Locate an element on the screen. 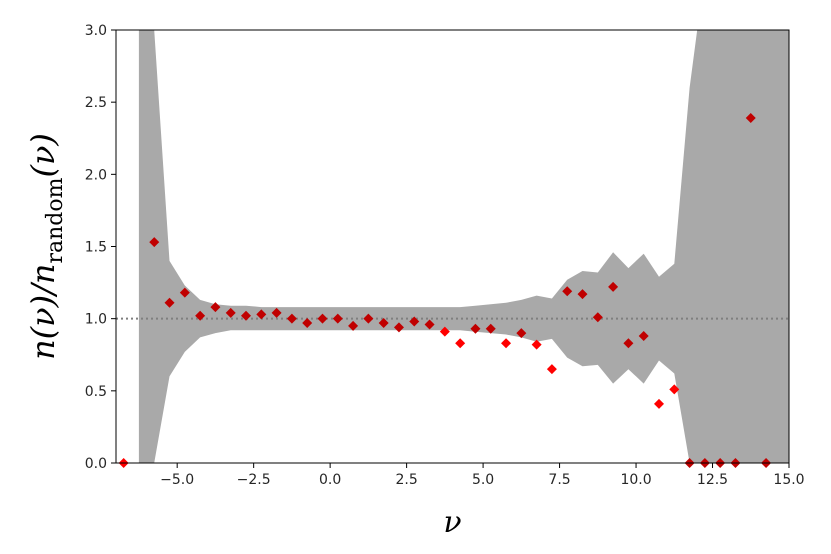 This screenshot has height=554, width=831. x-tick-label: 12.5 is located at coordinates (712, 480).